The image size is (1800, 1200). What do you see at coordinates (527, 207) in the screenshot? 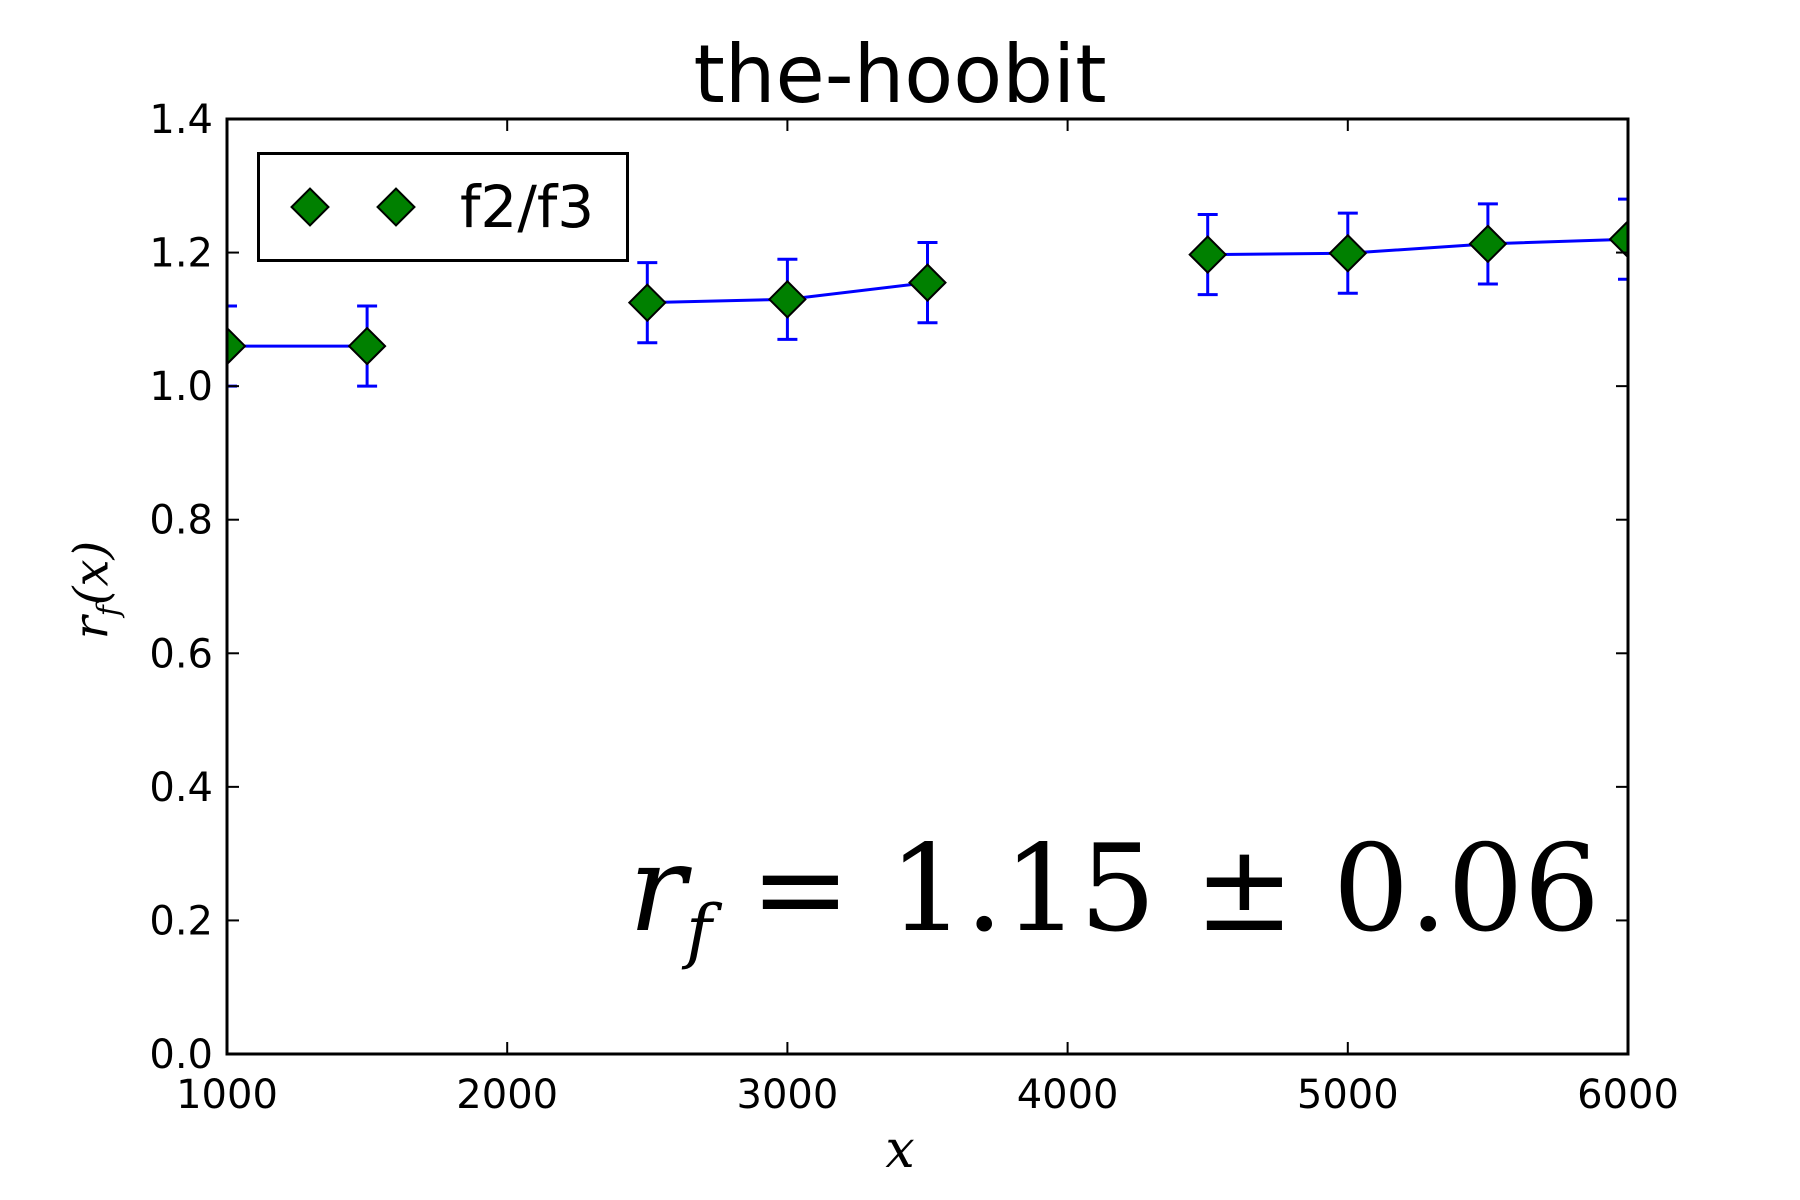
I see `legend-label: f2/f3` at bounding box center [527, 207].